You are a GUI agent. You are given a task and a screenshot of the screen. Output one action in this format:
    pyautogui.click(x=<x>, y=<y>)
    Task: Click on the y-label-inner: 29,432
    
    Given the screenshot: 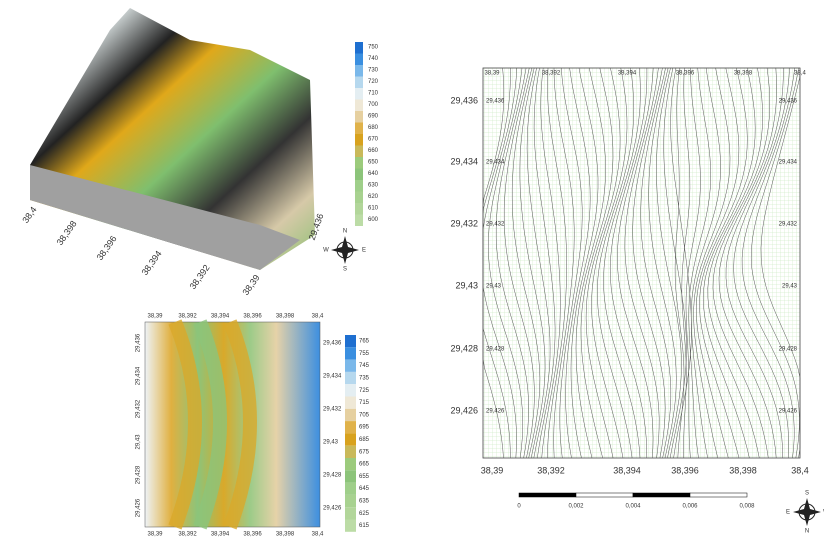 What is the action you would take?
    pyautogui.click(x=495, y=225)
    